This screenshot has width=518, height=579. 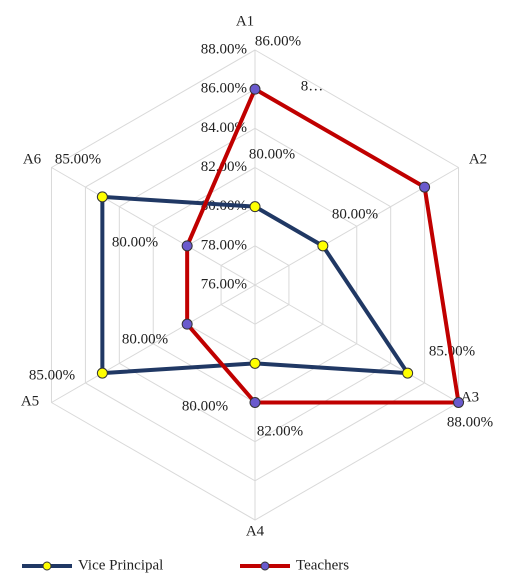 What do you see at coordinates (224, 284) in the screenshot?
I see `r-tick-label: 76.00%` at bounding box center [224, 284].